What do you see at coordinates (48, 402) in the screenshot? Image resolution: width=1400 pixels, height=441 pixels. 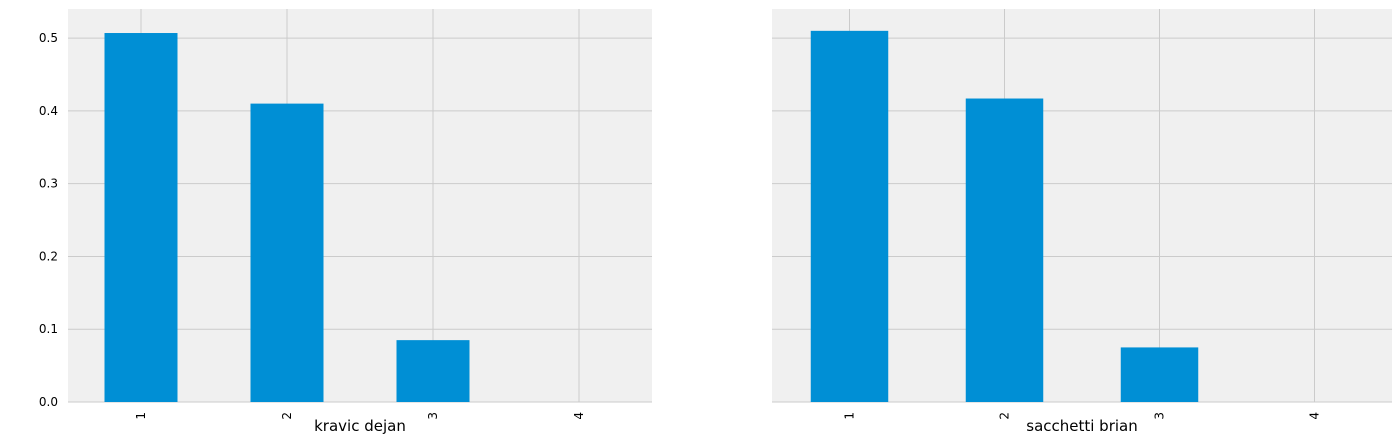 I see `y-tick-label: 0.0` at bounding box center [48, 402].